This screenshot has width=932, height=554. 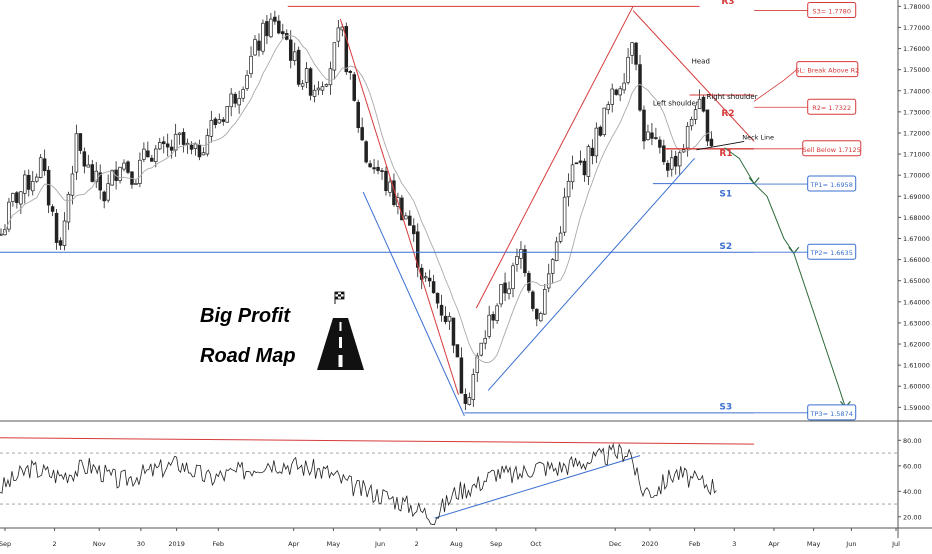 I want to click on tag-tp1-box, so click(x=832, y=183).